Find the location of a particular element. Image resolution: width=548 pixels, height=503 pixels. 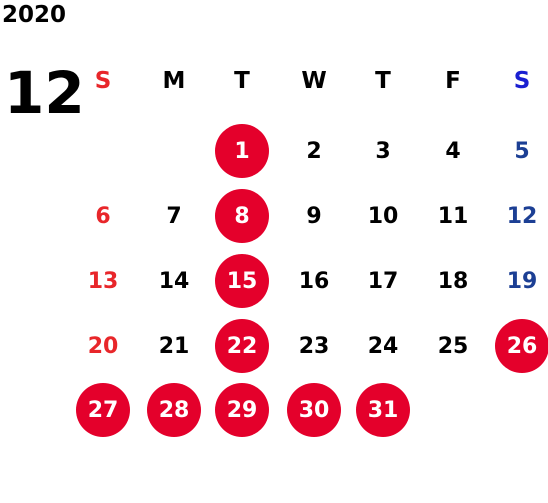

day-cell-highlighted: 29 is located at coordinates (242, 410).